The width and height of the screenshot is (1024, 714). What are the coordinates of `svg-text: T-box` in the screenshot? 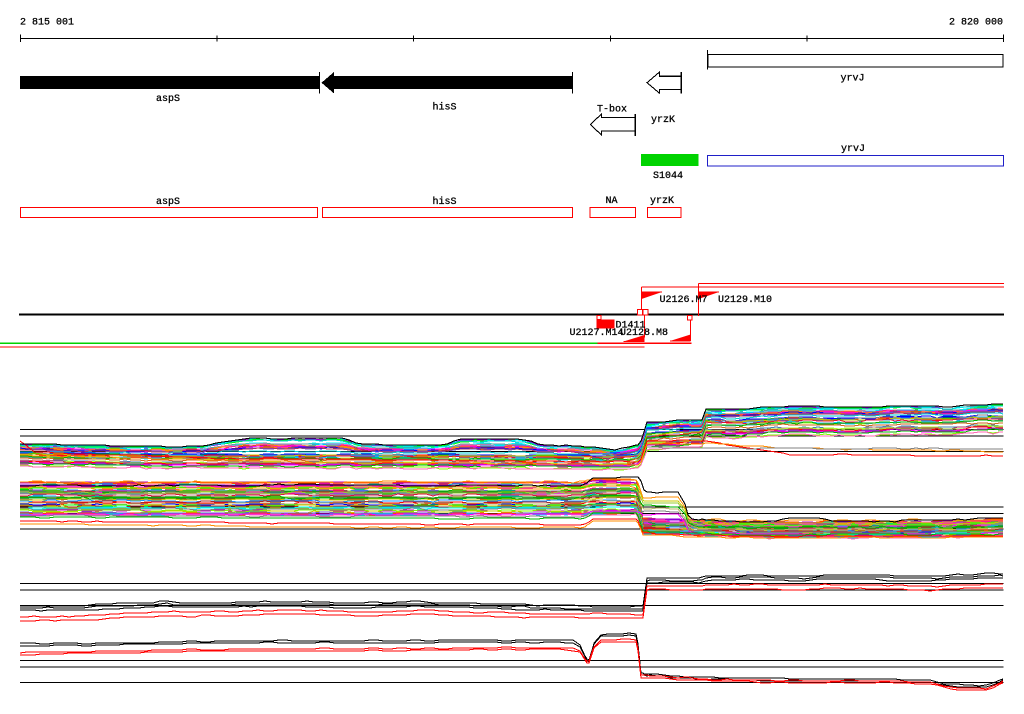 It's located at (612, 110).